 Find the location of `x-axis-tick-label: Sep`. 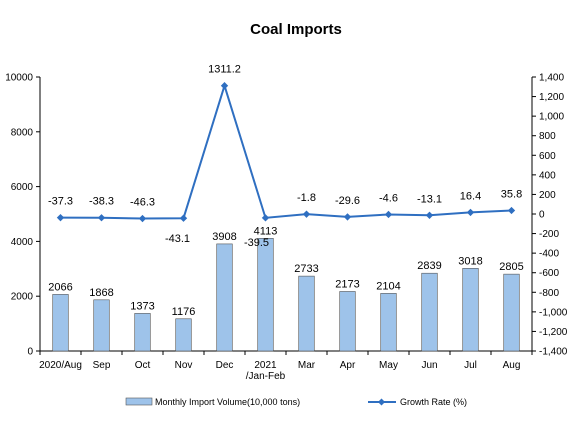

x-axis-tick-label: Sep is located at coordinates (102, 365).